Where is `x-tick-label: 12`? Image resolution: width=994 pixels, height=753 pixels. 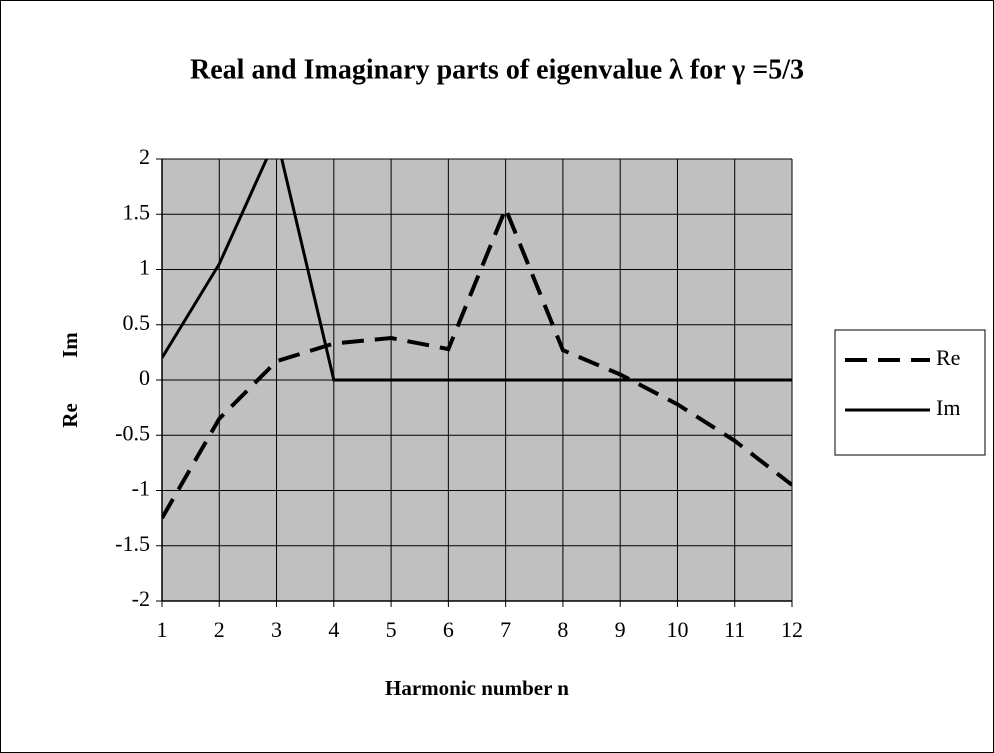 x-tick-label: 12 is located at coordinates (792, 629).